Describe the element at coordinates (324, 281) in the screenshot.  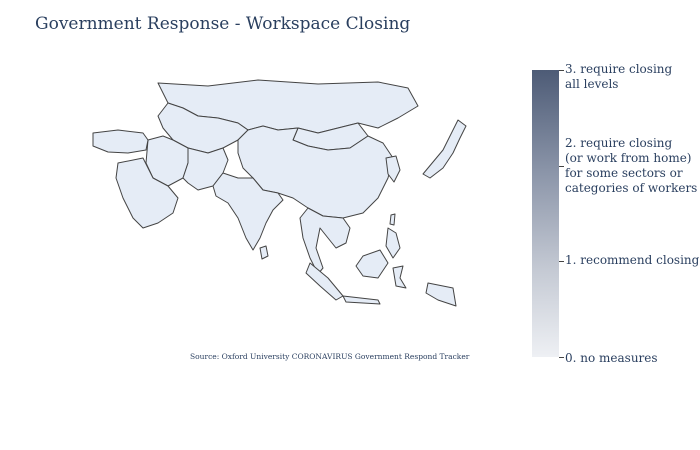
I see `region-sumatra` at that location.